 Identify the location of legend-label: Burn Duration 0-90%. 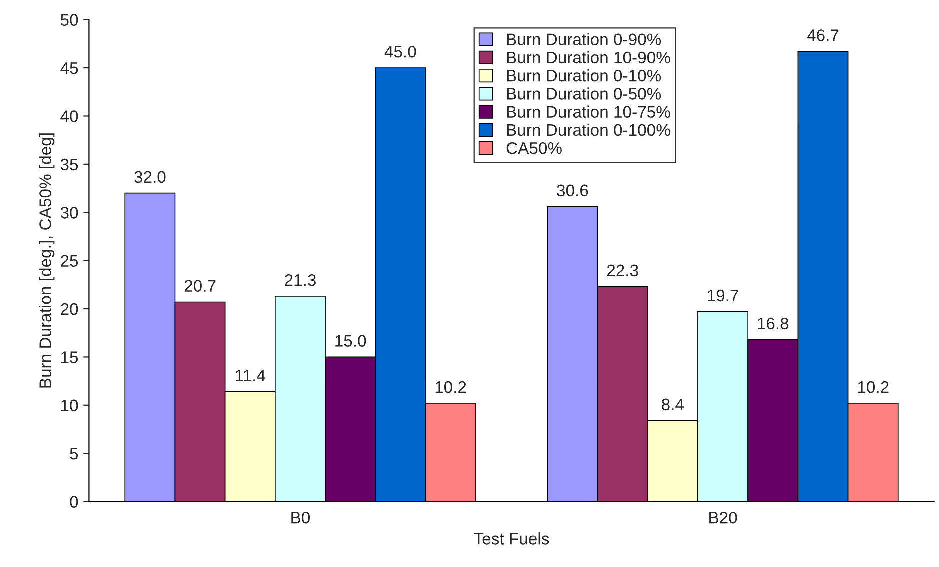
(584, 39).